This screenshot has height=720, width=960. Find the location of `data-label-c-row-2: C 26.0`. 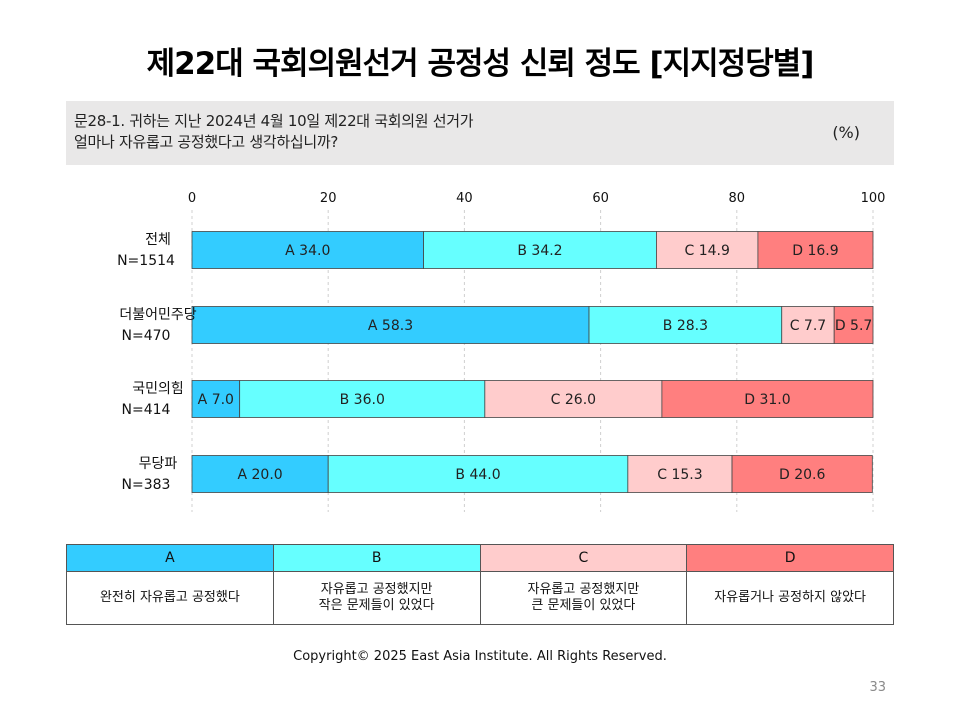

data-label-c-row-2: C 26.0 is located at coordinates (573, 400).